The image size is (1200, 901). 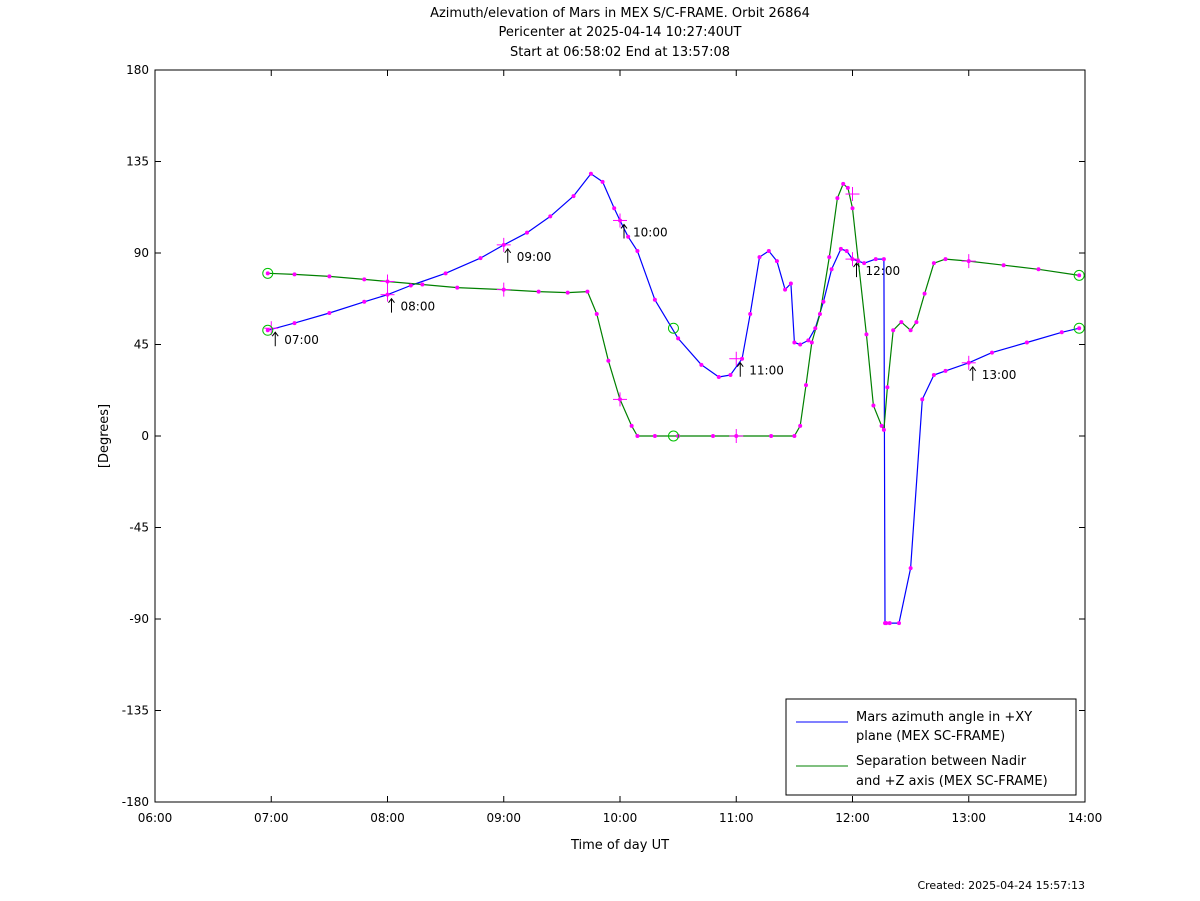 I want to click on x-tick-label: 11:00, so click(x=736, y=818).